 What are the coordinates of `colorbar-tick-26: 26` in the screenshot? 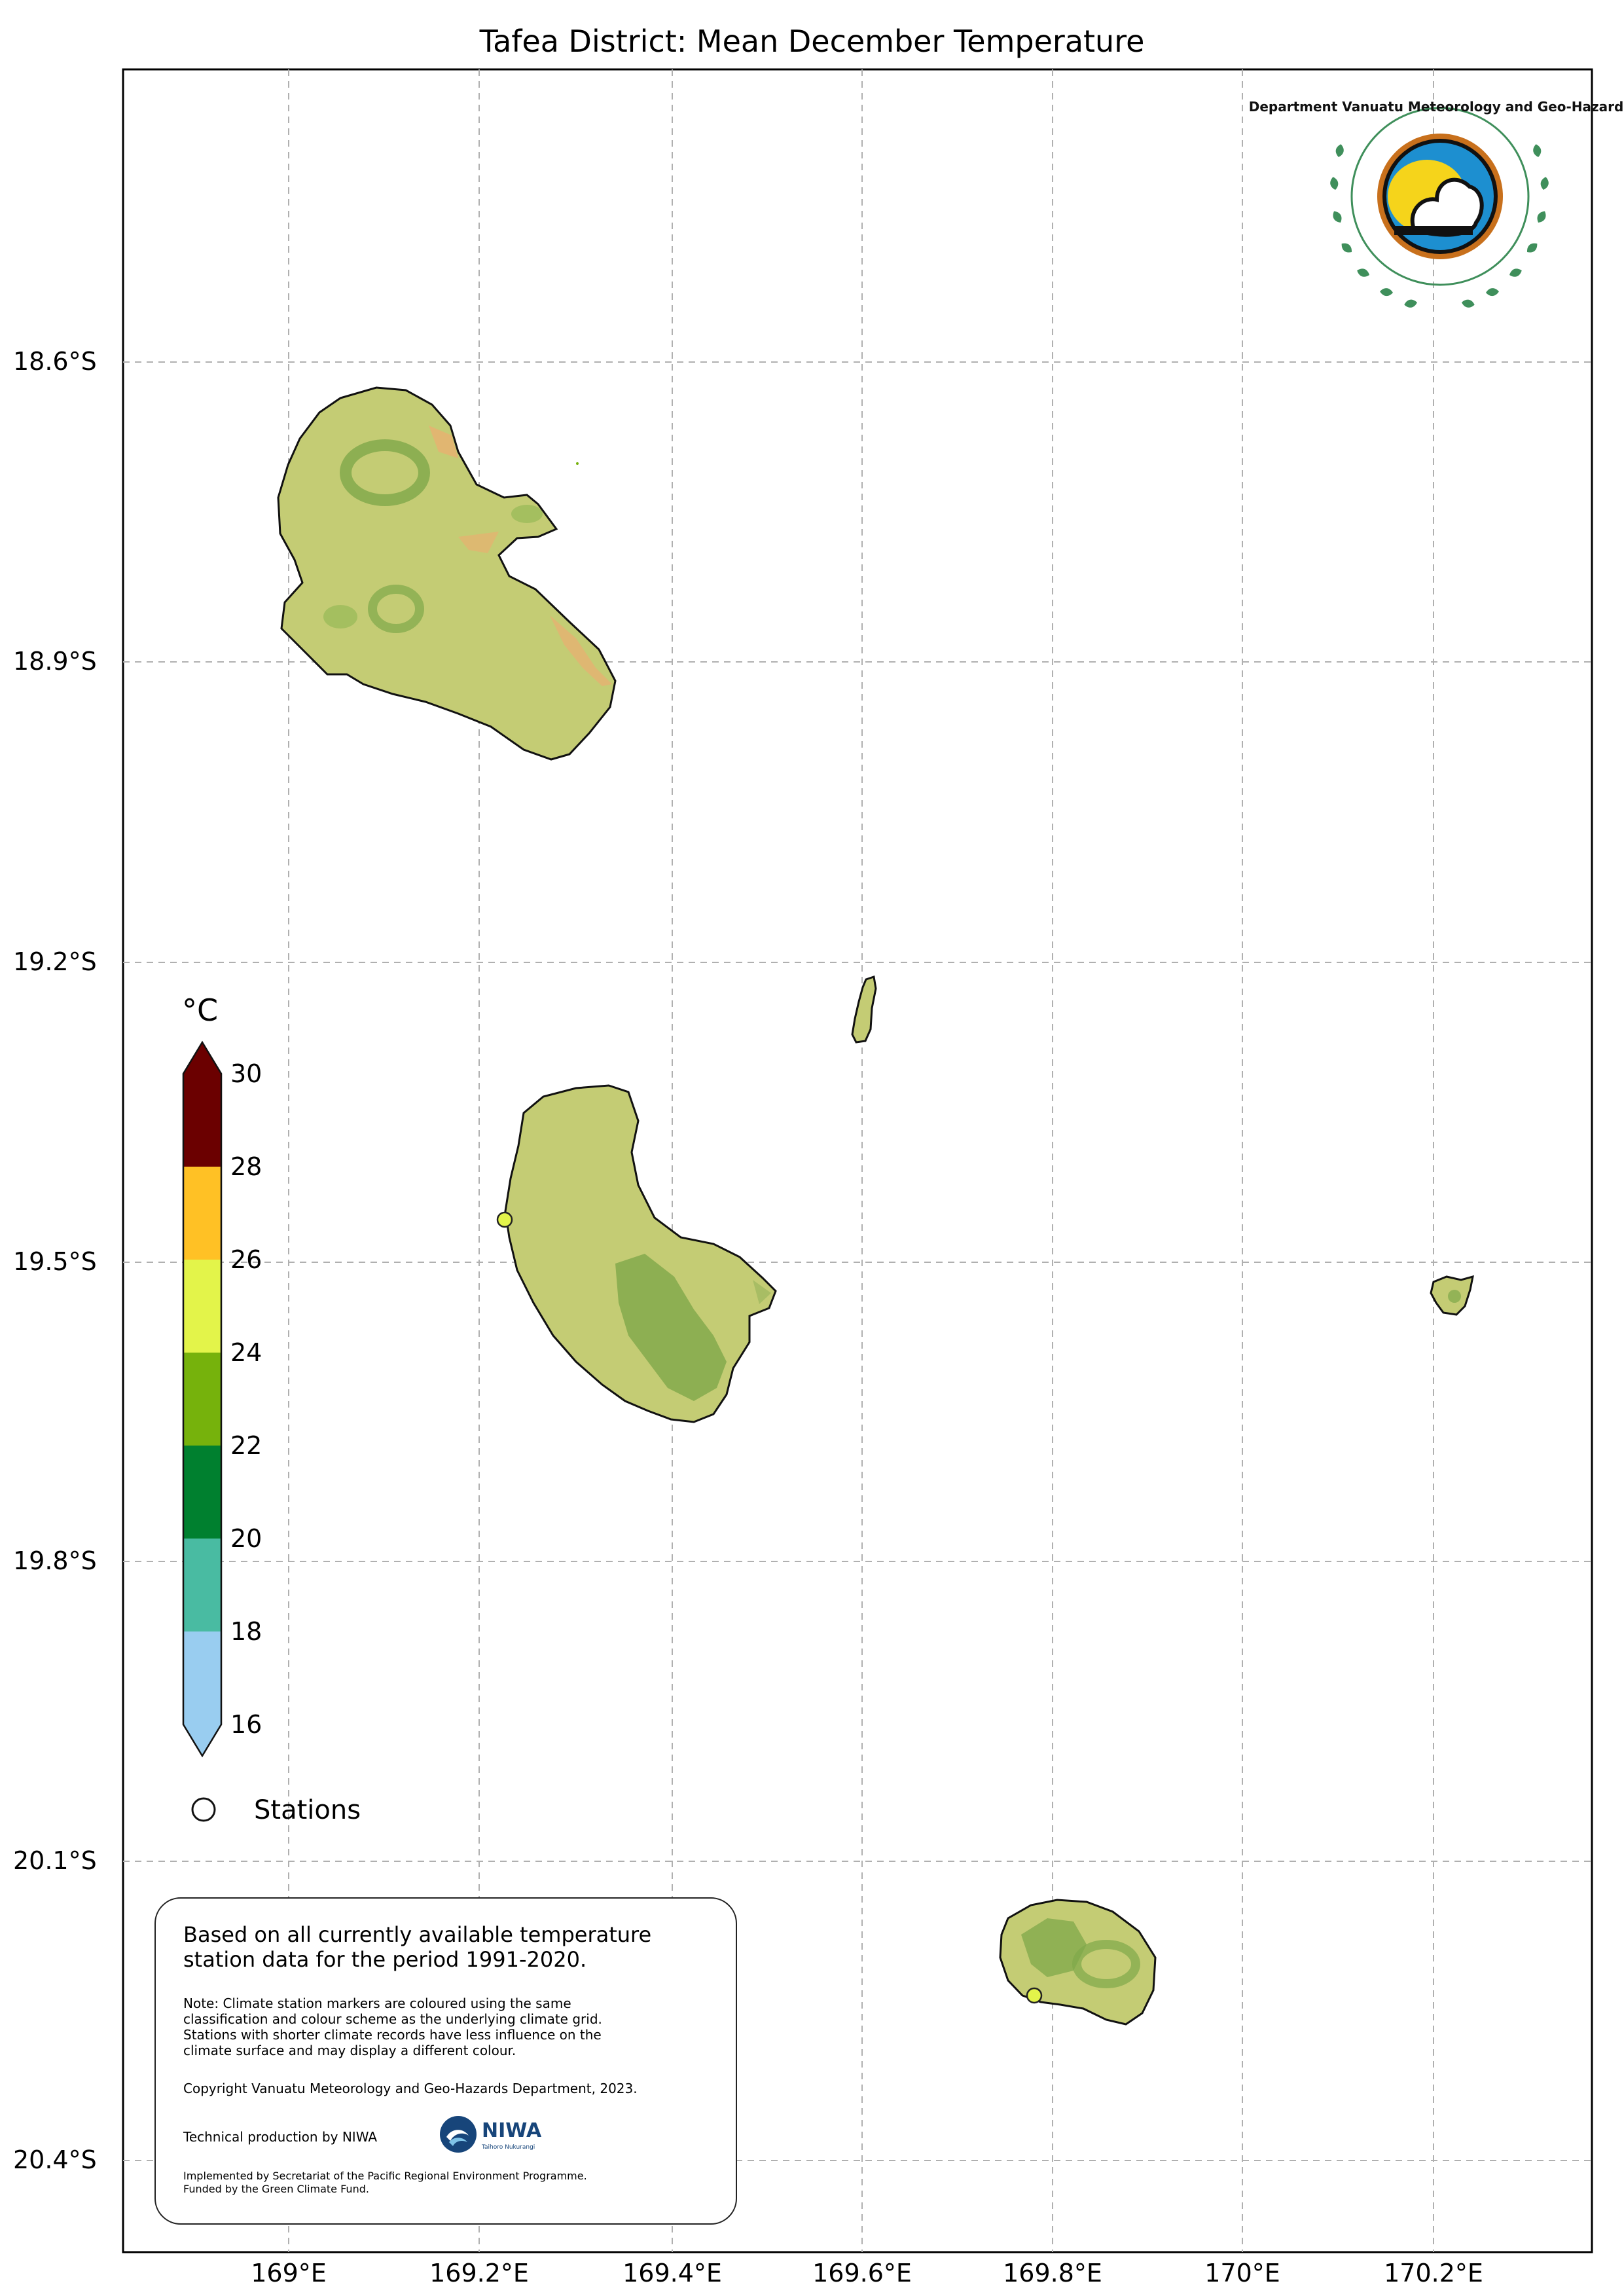 It's located at (246, 1259).